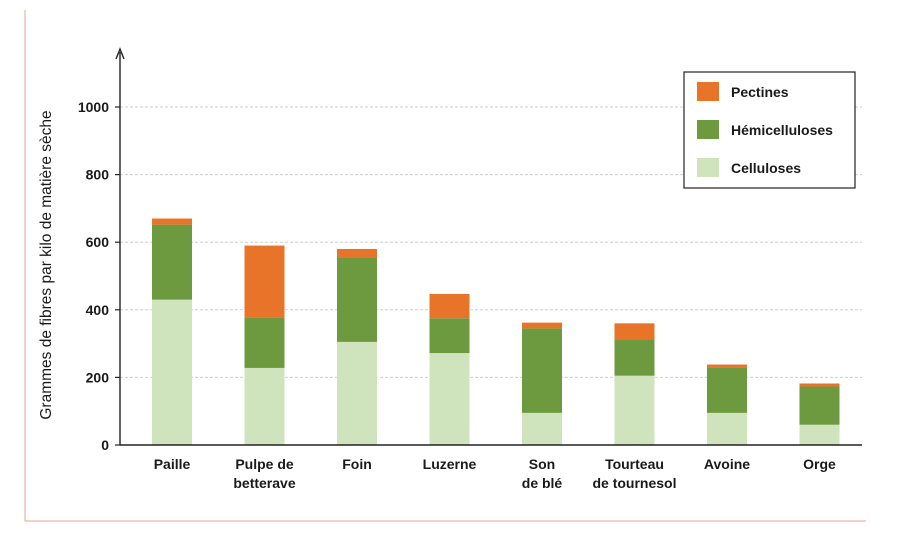 The height and width of the screenshot is (546, 906). Describe the element at coordinates (634, 473) in the screenshot. I see `x-tick-label: Tourteau de tournesol` at that location.